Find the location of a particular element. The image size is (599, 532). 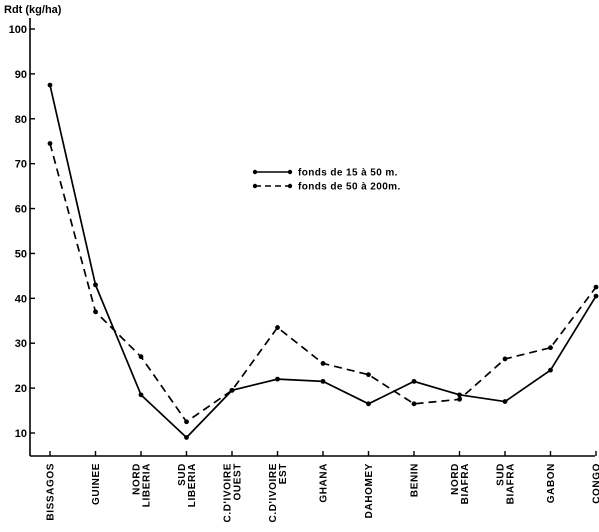

x-tick-label-line: CONGO is located at coordinates (595, 483).